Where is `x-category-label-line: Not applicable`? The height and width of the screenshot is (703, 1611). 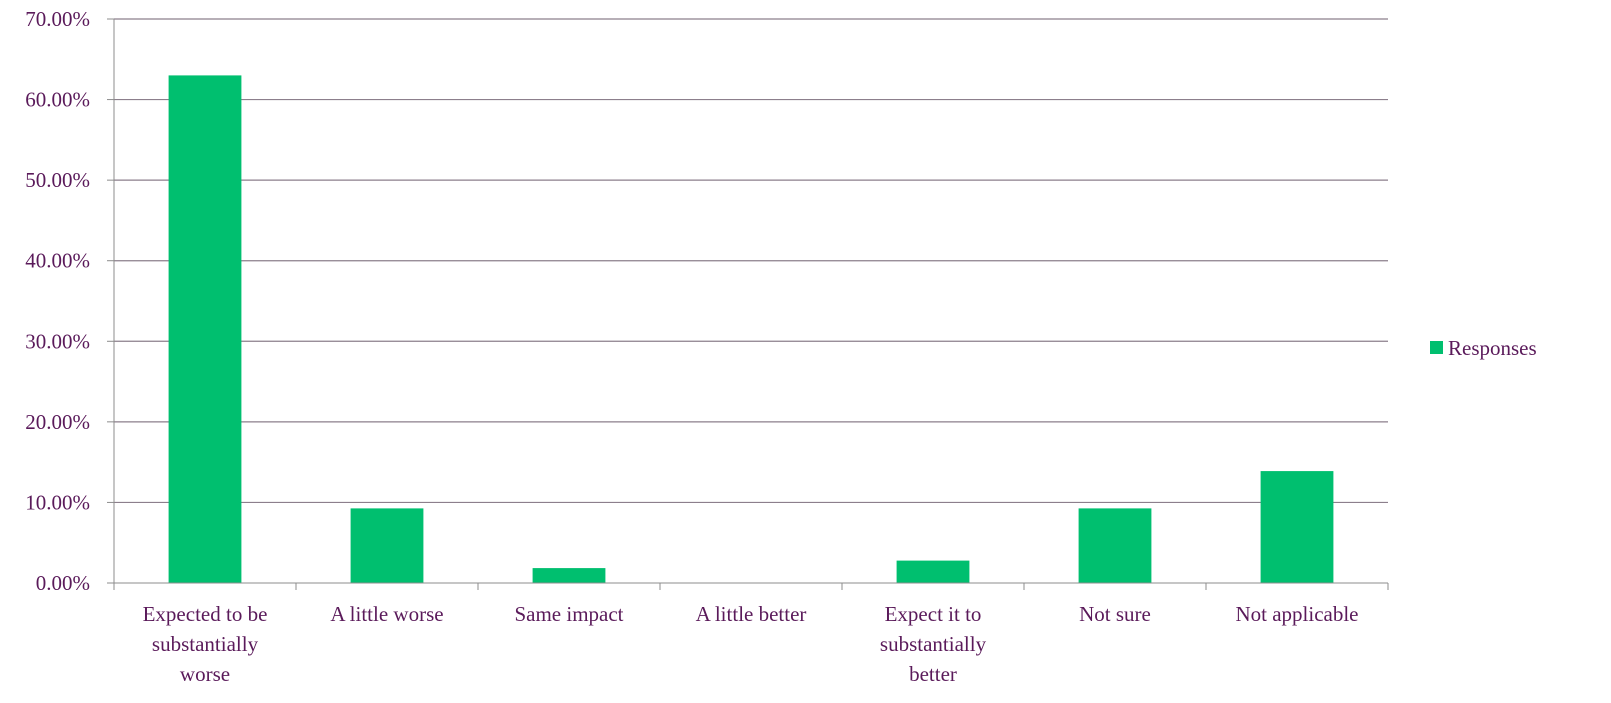 x-category-label-line: Not applicable is located at coordinates (1296, 614).